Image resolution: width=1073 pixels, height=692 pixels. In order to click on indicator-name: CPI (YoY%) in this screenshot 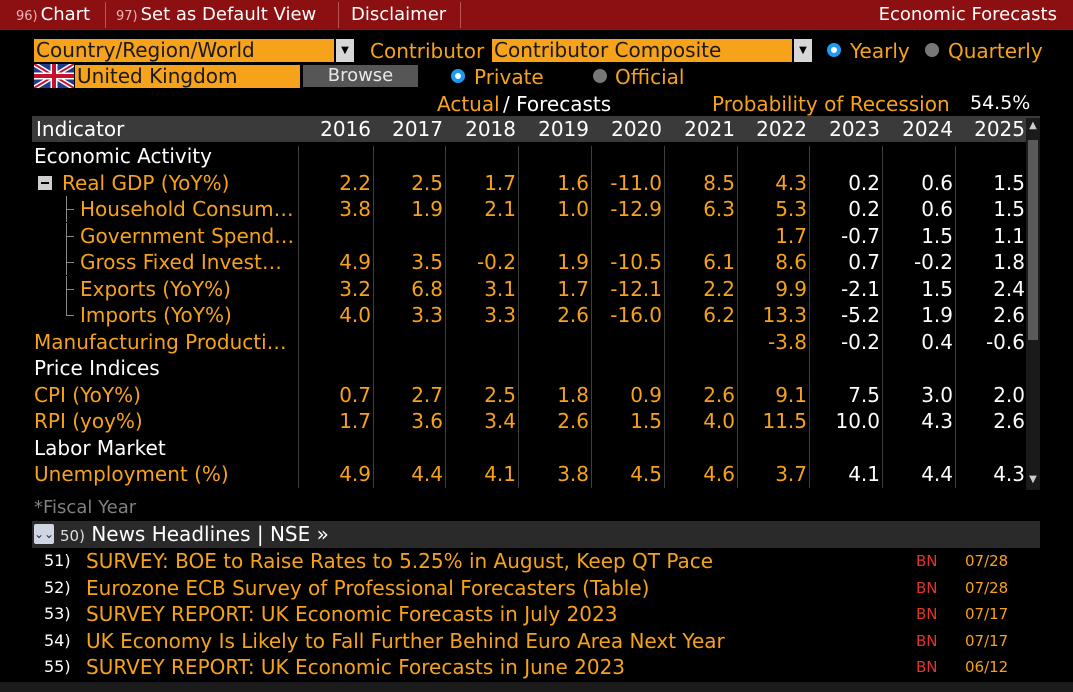, I will do `click(87, 394)`.